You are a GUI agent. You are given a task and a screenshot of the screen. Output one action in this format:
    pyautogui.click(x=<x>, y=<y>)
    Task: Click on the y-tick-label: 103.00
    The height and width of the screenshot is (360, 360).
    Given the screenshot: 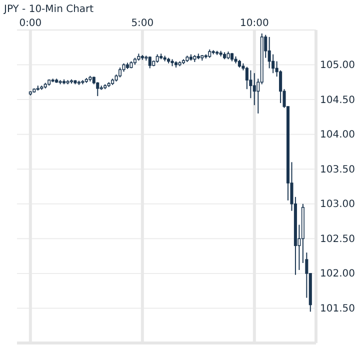 What is the action you would take?
    pyautogui.click(x=337, y=204)
    